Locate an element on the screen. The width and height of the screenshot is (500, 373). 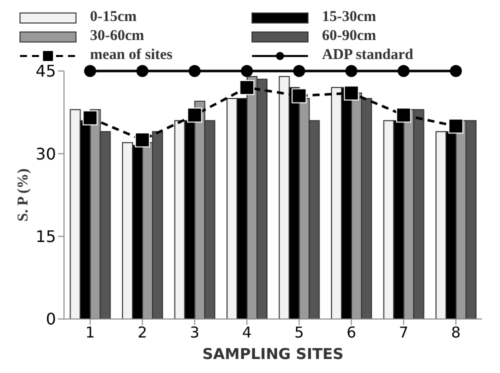
x-tick-label: 5 is located at coordinates (299, 333).